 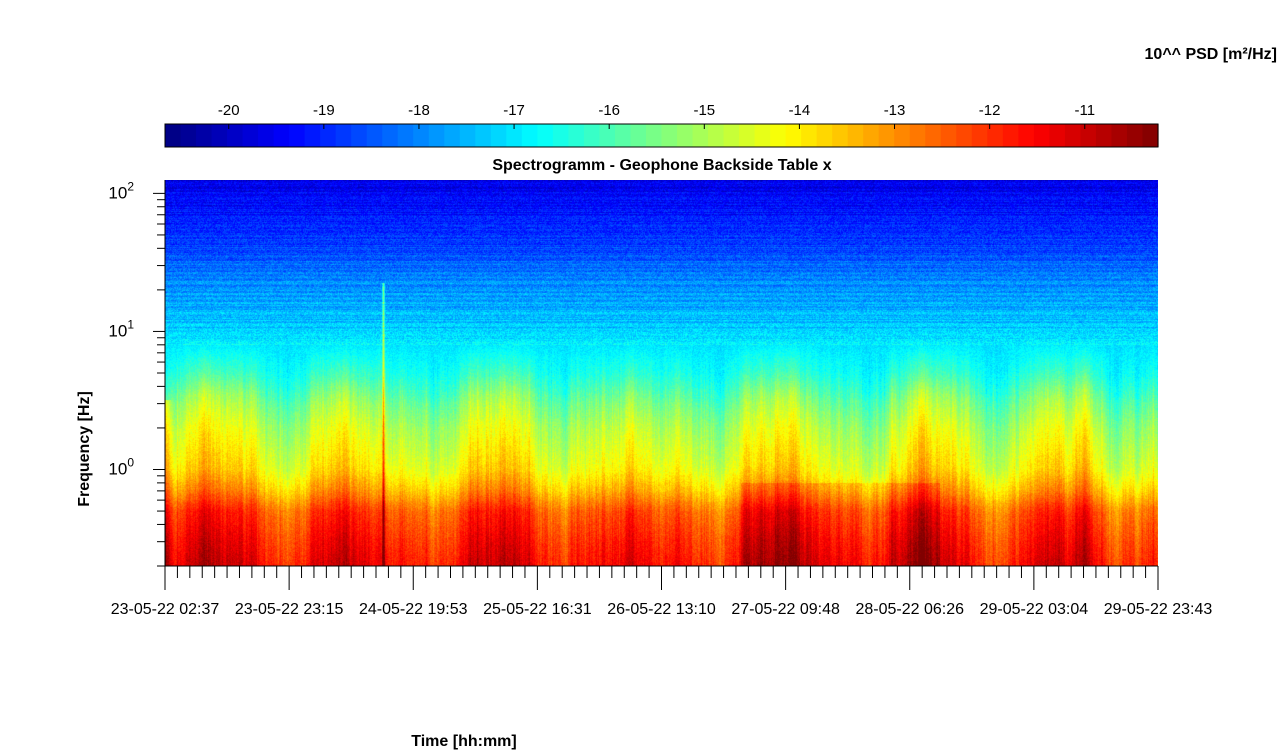 I want to click on x-tick-label: 26-05-22 13:10, so click(x=661, y=609).